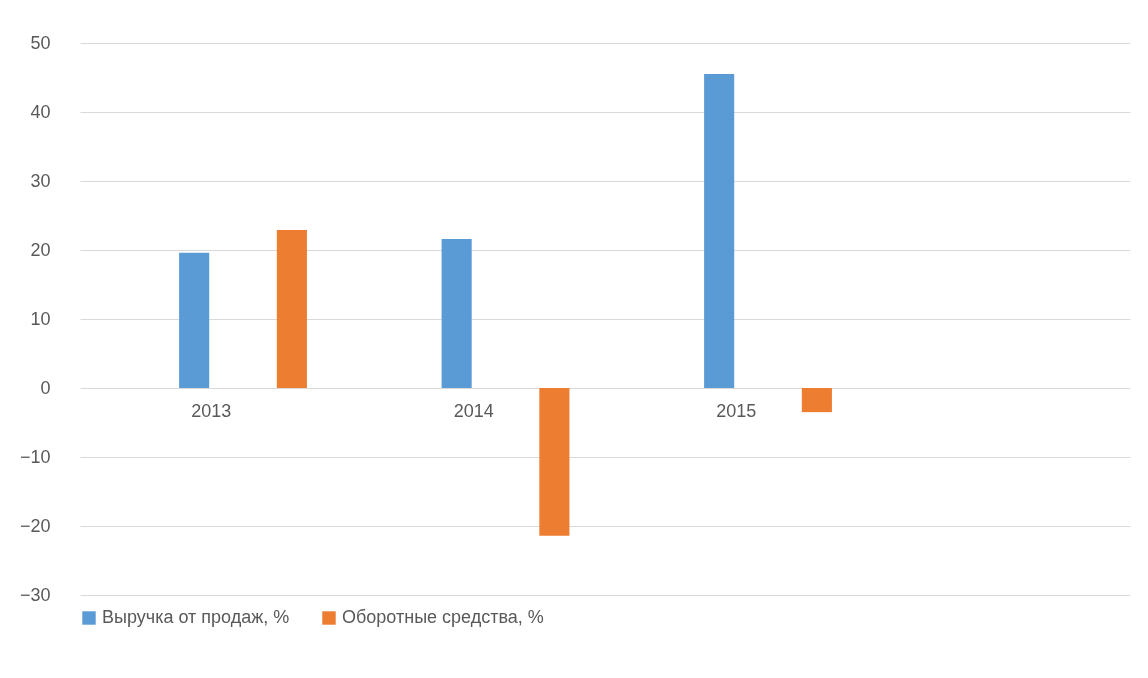 The image size is (1148, 678). What do you see at coordinates (473, 410) in the screenshot?
I see `x-tick-label: 2014` at bounding box center [473, 410].